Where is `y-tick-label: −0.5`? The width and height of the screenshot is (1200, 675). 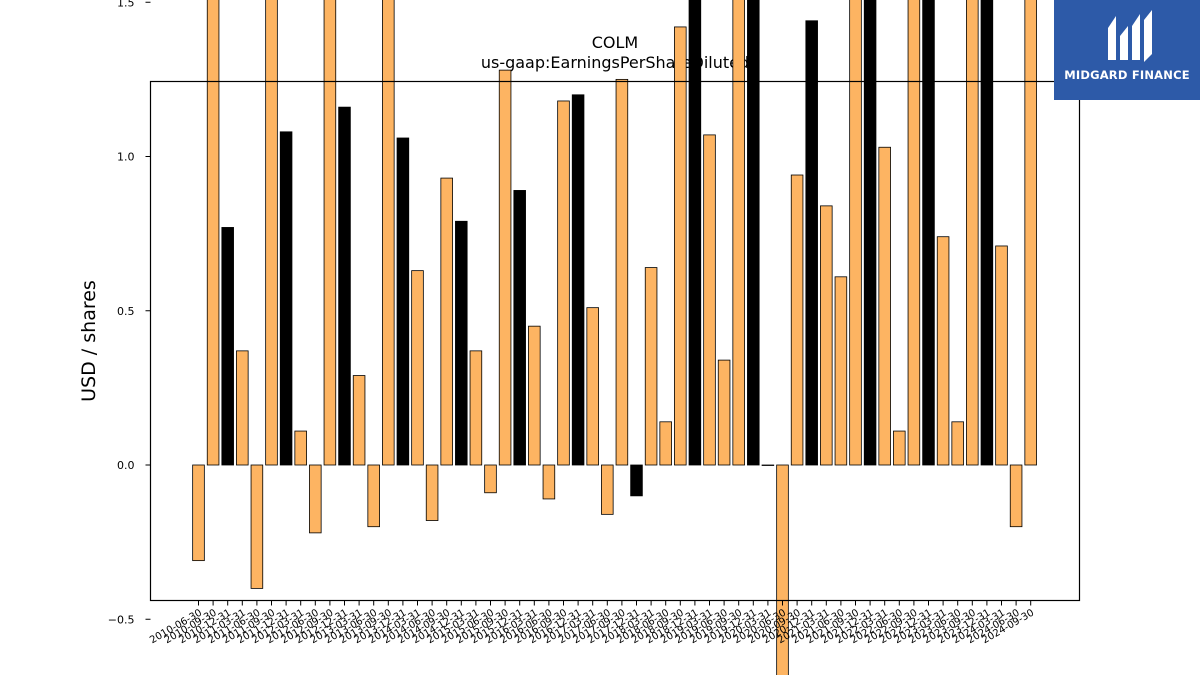 y-tick-label: −0.5 is located at coordinates (121, 619).